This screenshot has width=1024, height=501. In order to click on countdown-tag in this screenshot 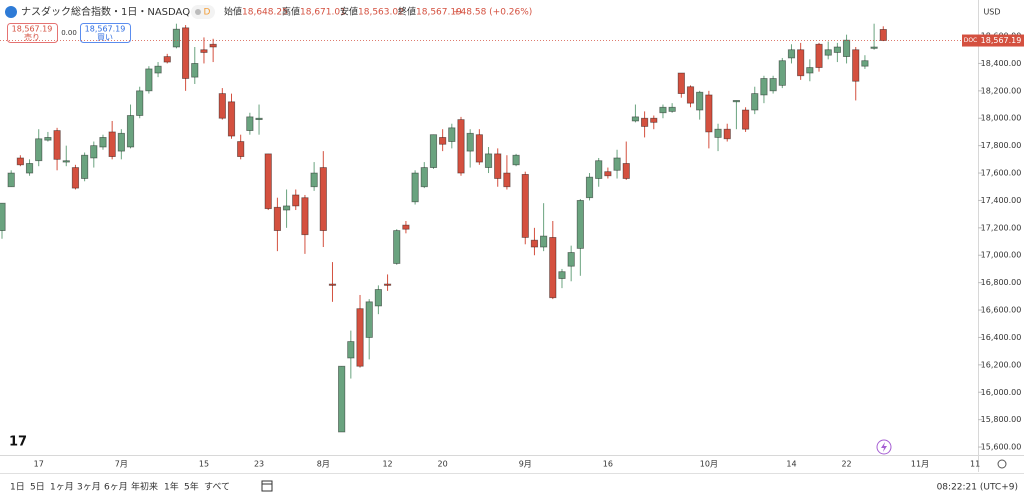, I will do `click(970, 40)`.